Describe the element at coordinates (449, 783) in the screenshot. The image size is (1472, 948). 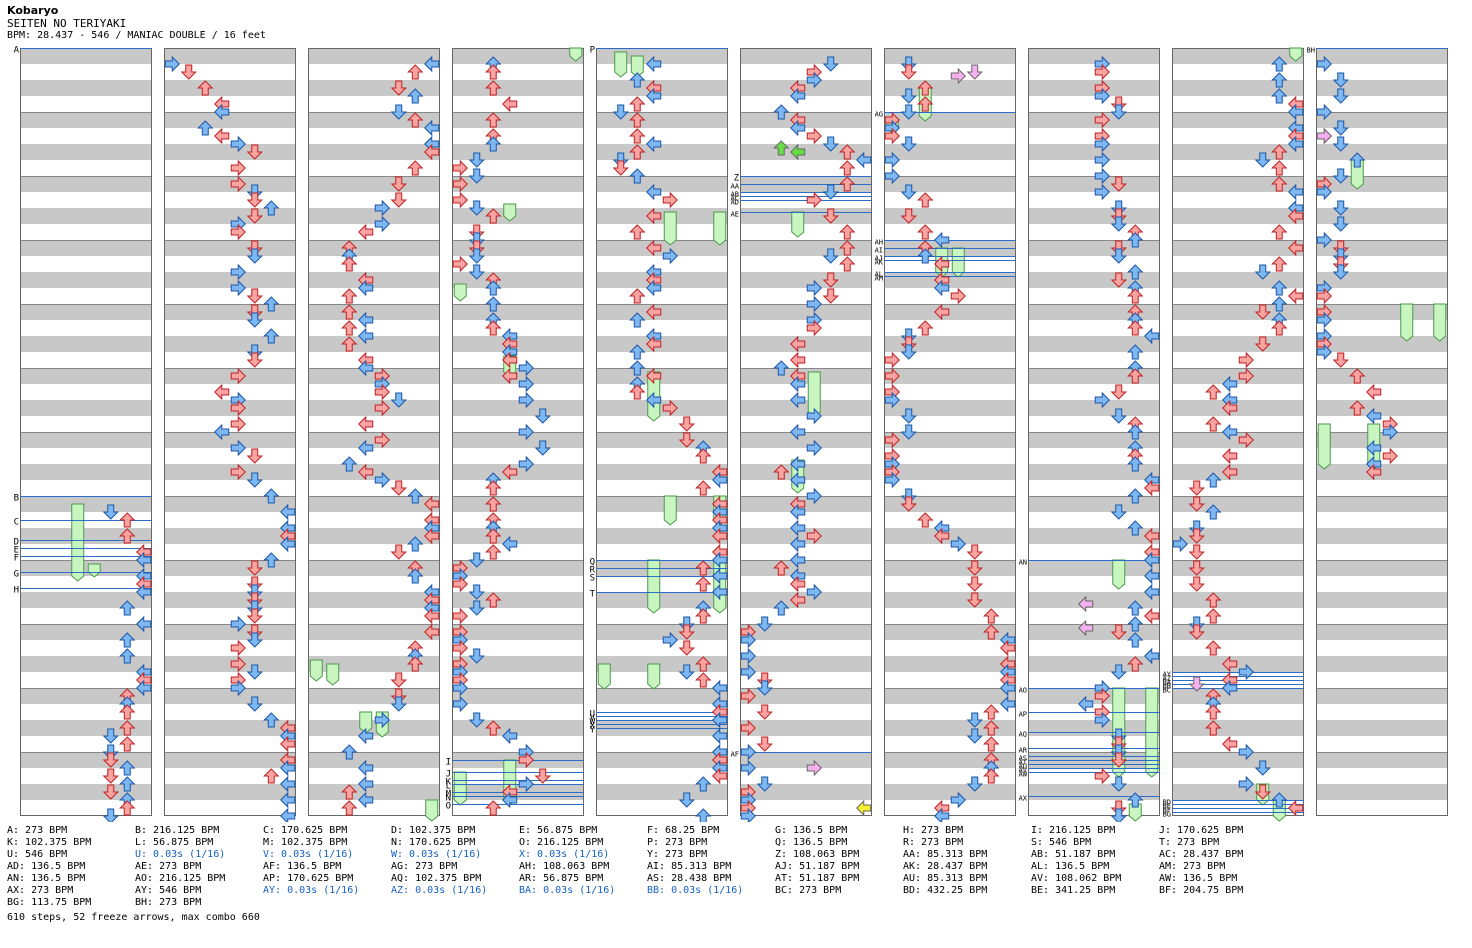
I see `bpm-marker-label: K` at that location.